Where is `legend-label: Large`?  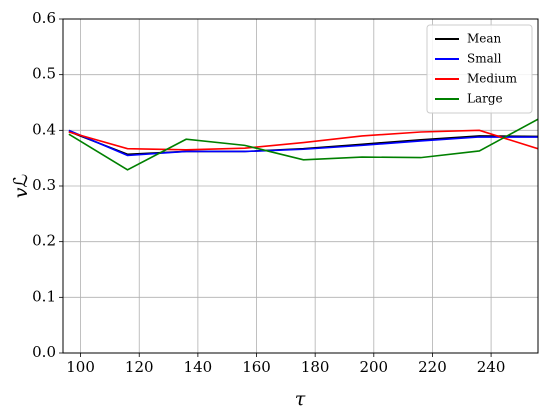 legend-label: Large is located at coordinates (485, 99).